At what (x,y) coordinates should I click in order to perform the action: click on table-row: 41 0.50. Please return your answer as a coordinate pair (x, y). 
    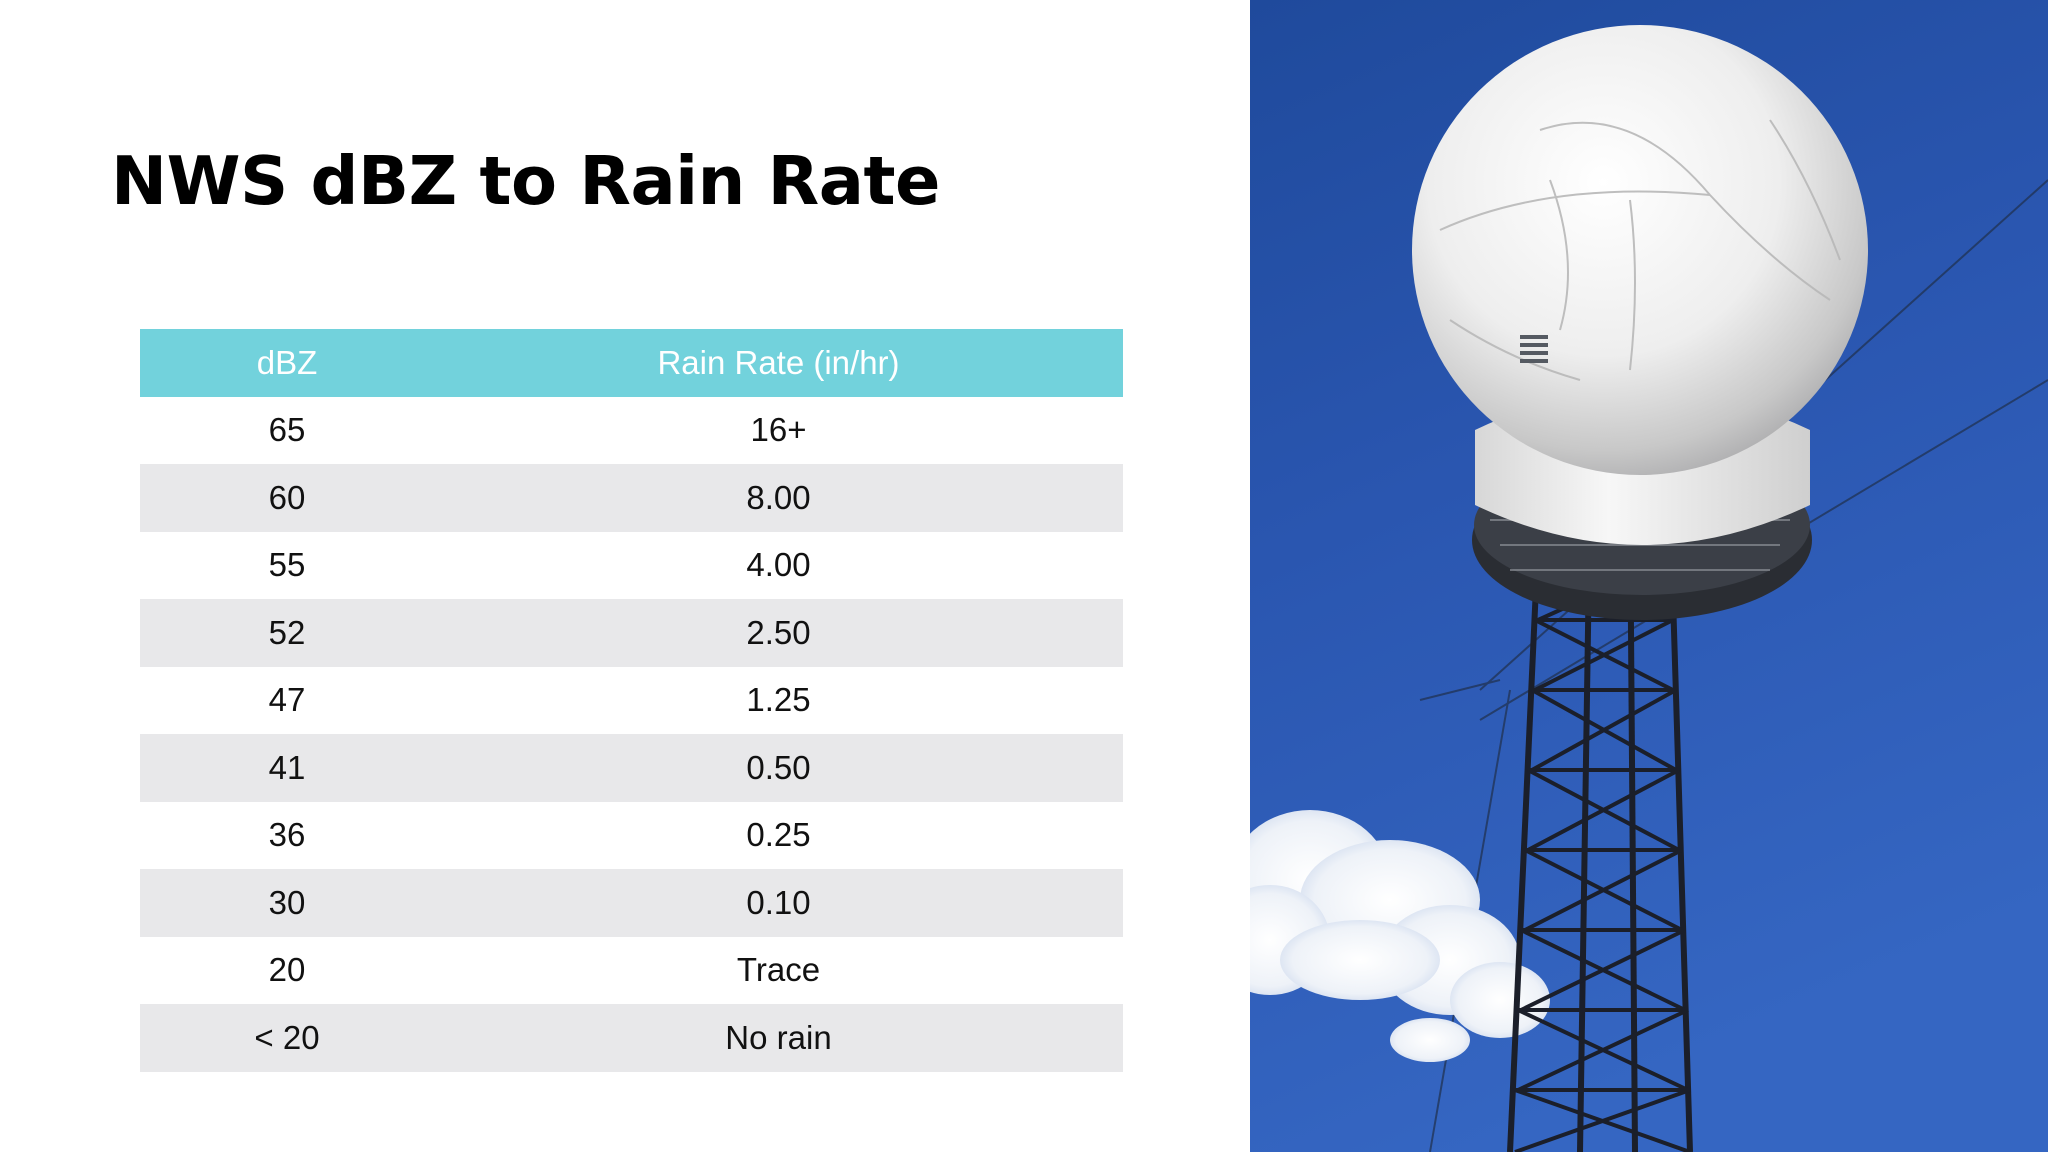
    Looking at the image, I should click on (631, 768).